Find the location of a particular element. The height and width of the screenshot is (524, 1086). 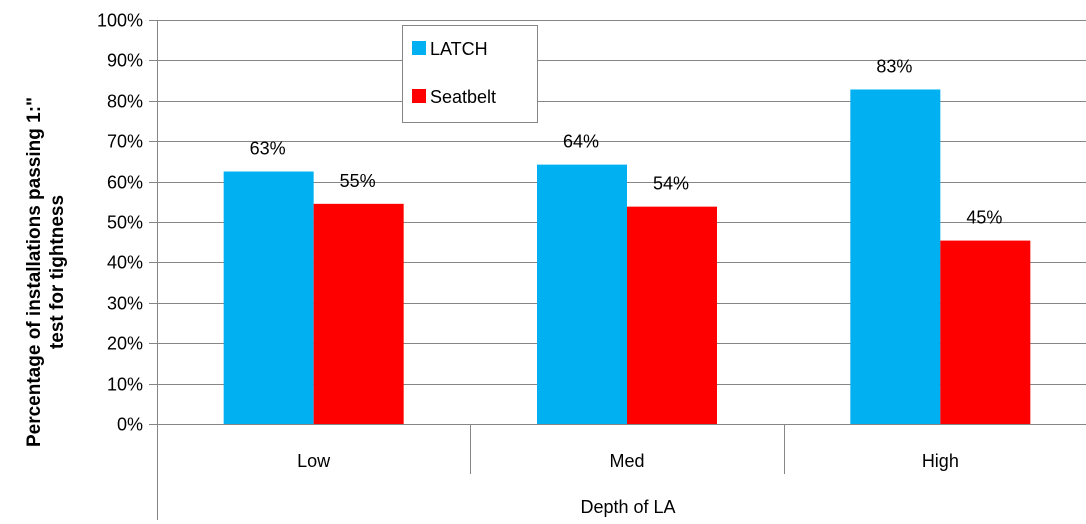

data-label: 63% is located at coordinates (268, 149).